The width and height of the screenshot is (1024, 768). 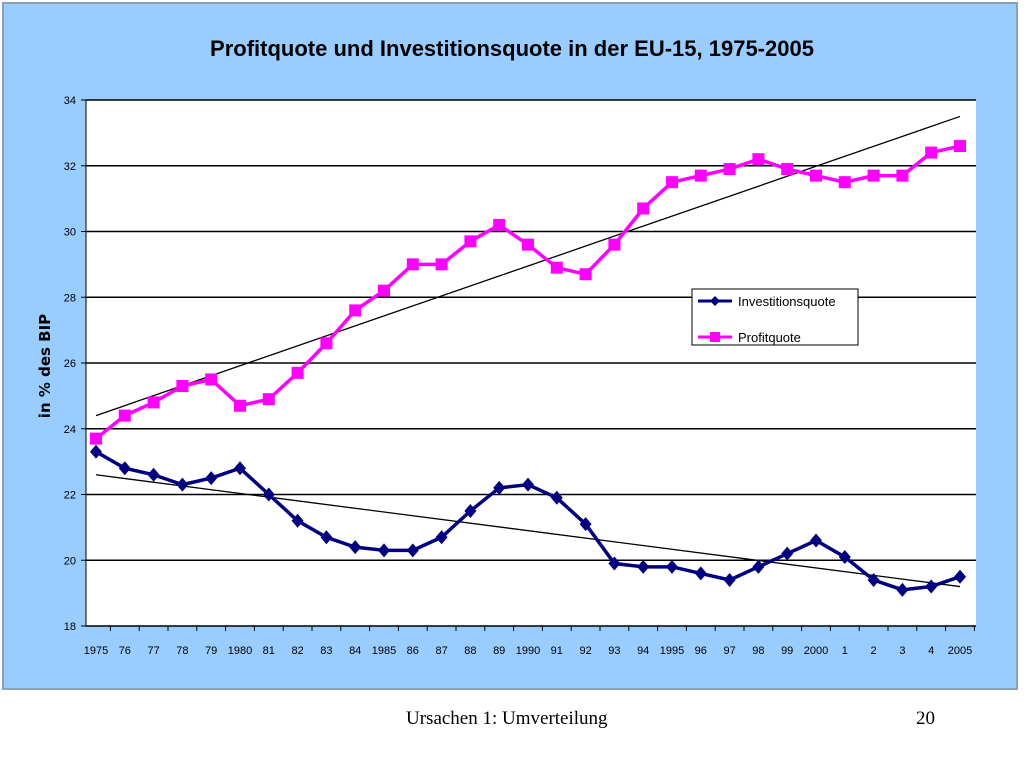 What do you see at coordinates (70, 101) in the screenshot?
I see `y-tick-label: 34` at bounding box center [70, 101].